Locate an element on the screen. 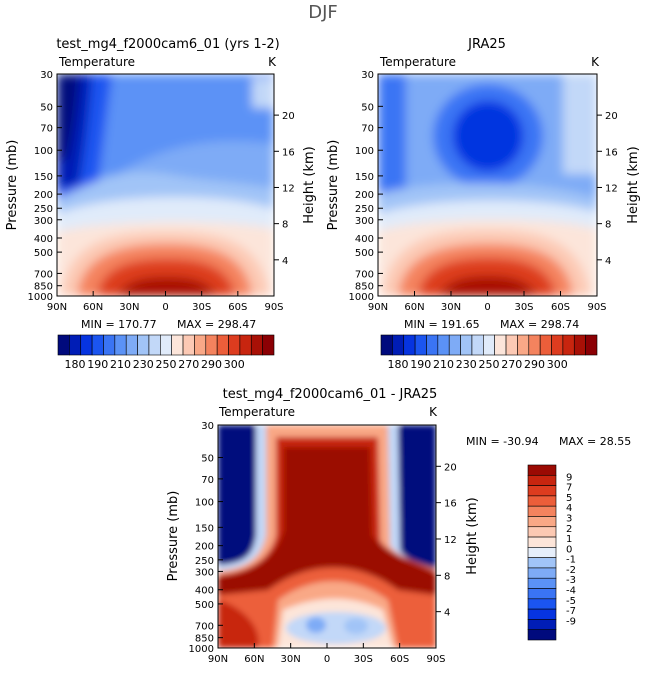  variable-label: Temperature is located at coordinates (256, 412).